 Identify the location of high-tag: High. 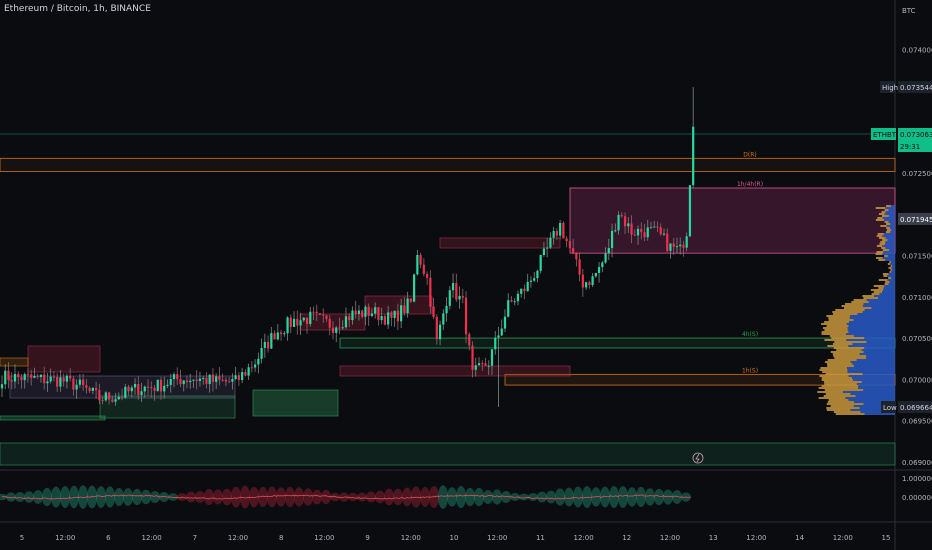
(890, 88).